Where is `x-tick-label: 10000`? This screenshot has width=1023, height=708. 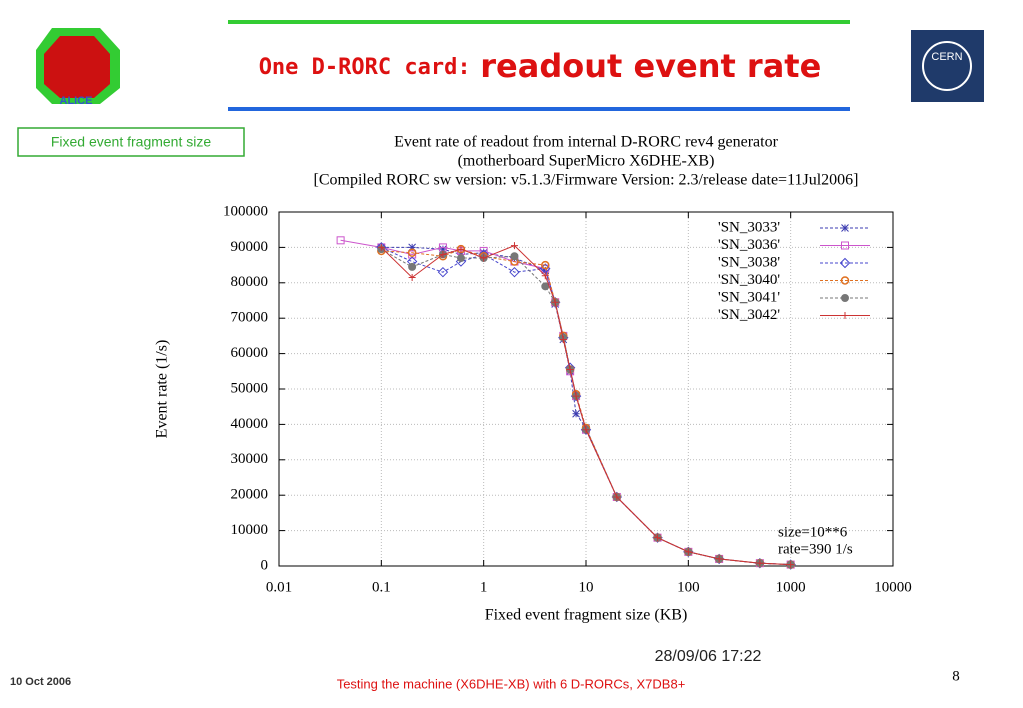
x-tick-label: 10000 is located at coordinates (893, 587).